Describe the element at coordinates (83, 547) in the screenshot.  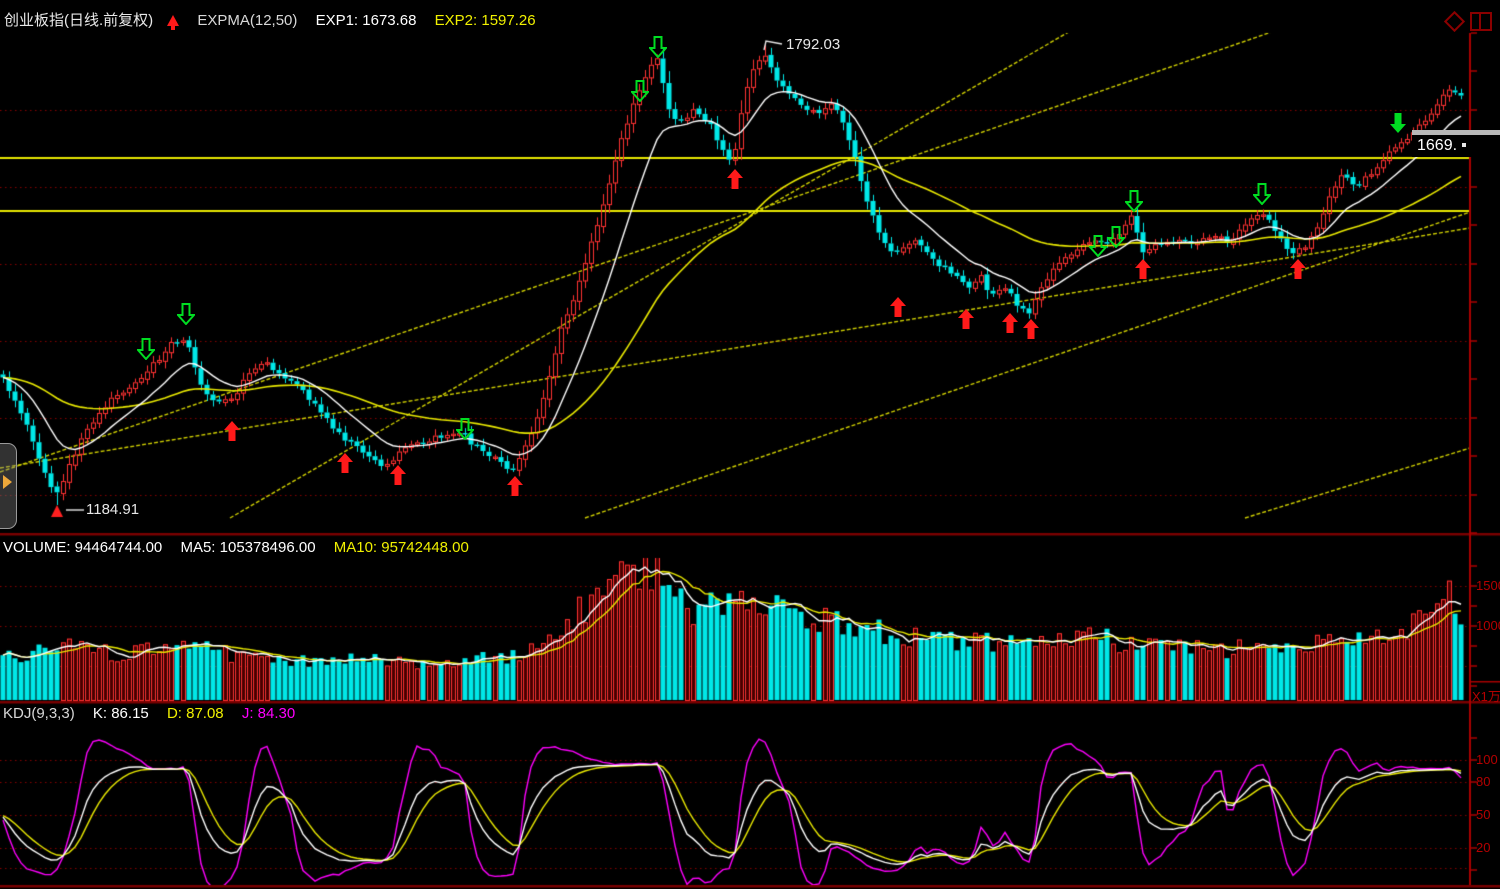
I see `volume-value: VOLUME: 94464744.00` at that location.